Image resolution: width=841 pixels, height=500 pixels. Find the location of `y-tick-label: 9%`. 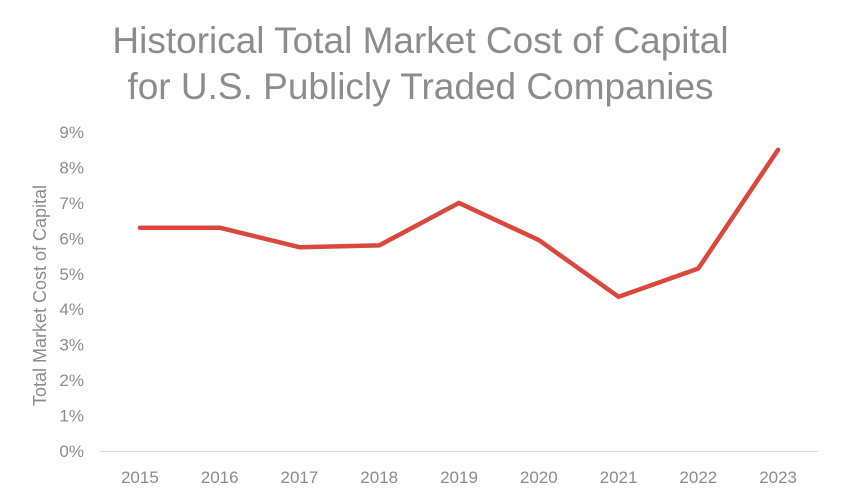

y-tick-label: 9% is located at coordinates (71, 132).